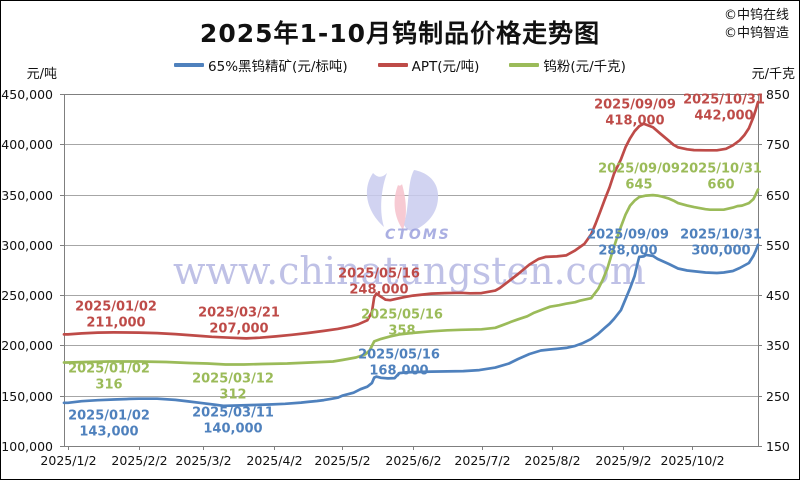 Image resolution: width=800 pixels, height=480 pixels. What do you see at coordinates (756, 33) in the screenshot?
I see `credit-line-2: ©中钨智造` at bounding box center [756, 33].